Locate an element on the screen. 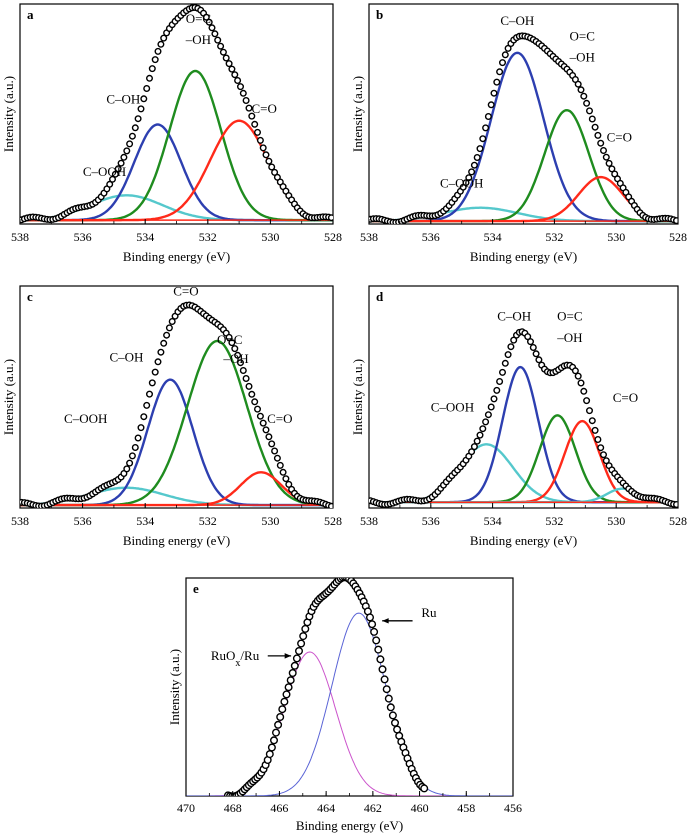 This screenshot has height=840, width=700. x-tick-label: 534 is located at coordinates (493, 237).